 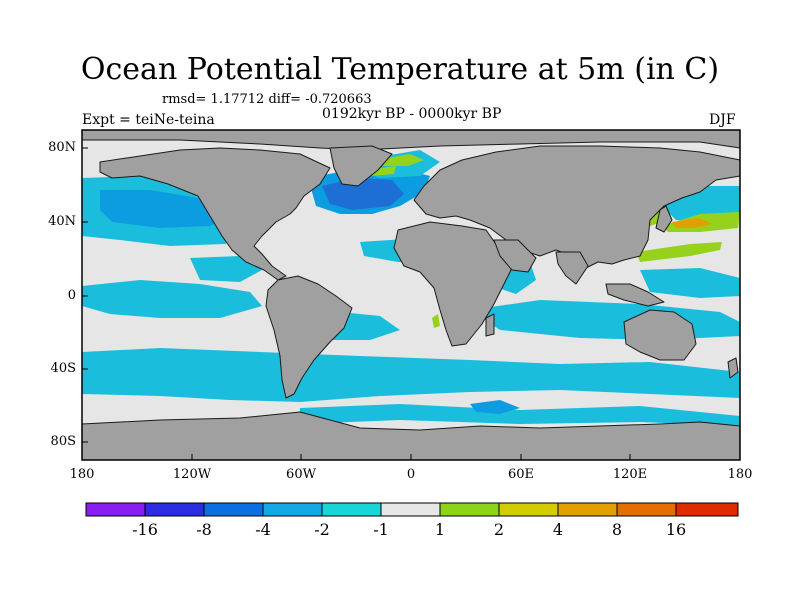 What do you see at coordinates (322, 529) in the screenshot?
I see `colorbar-label-4: -2` at bounding box center [322, 529].